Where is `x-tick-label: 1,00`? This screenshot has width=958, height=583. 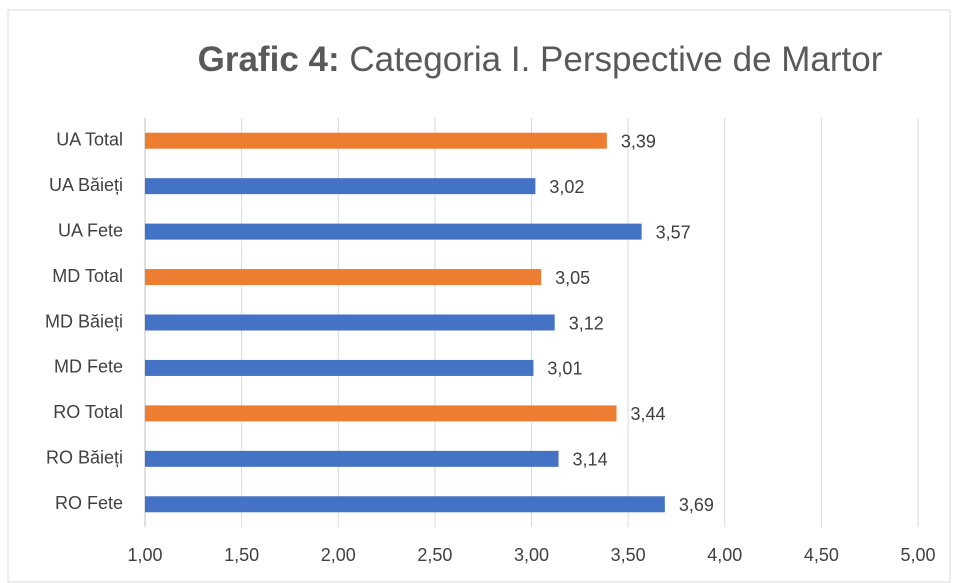 x-tick-label: 1,00 is located at coordinates (144, 555).